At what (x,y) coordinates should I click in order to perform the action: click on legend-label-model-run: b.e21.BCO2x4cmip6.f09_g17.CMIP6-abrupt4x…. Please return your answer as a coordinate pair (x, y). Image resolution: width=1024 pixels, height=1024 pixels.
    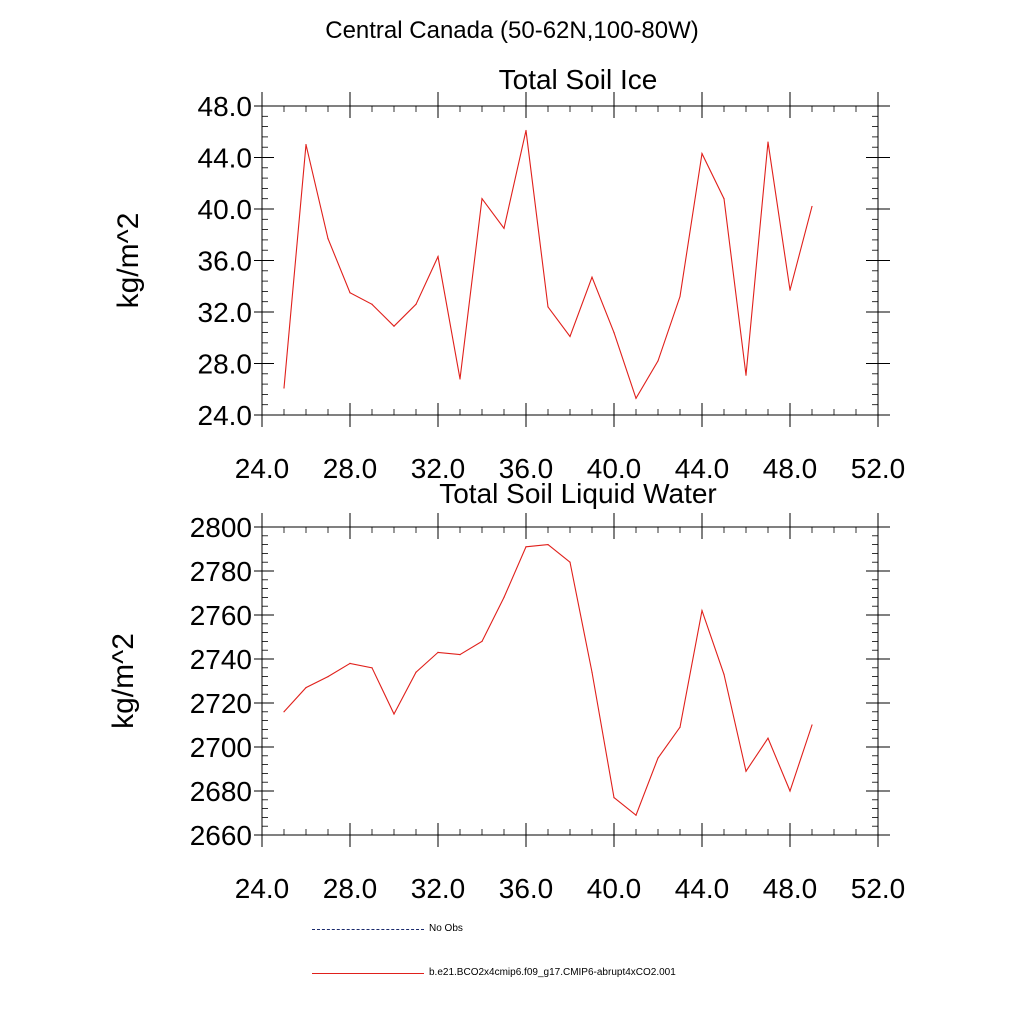
    Looking at the image, I should click on (552, 972).